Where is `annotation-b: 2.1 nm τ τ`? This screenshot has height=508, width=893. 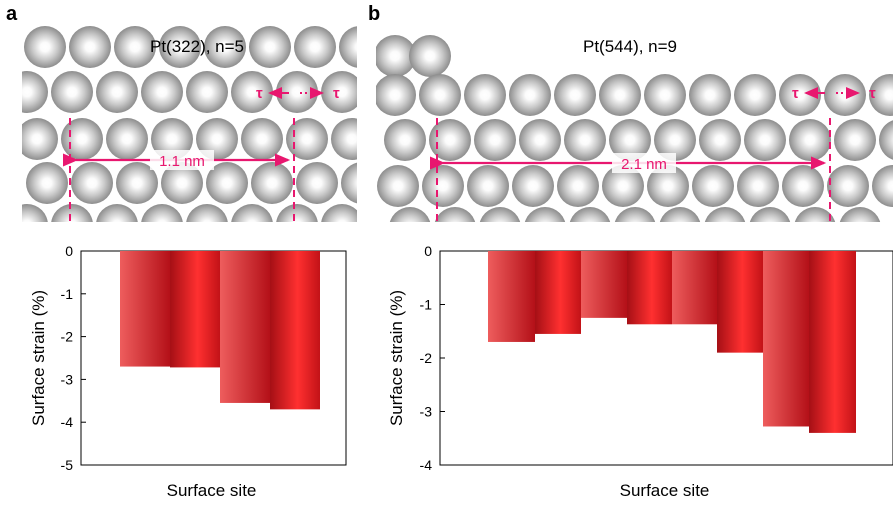 annotation-b: 2.1 nm τ τ is located at coordinates (652, 153).